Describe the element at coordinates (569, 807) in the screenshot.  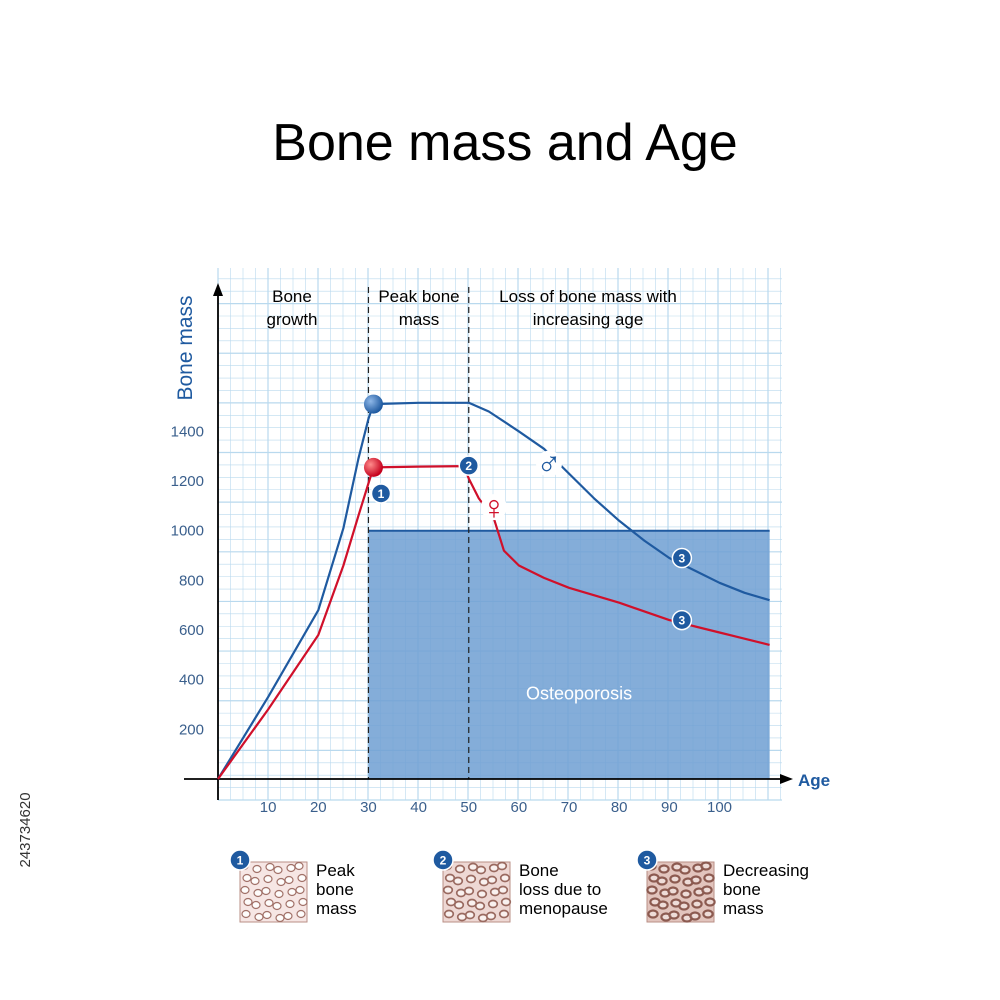
I see `x-tick-label: 70` at that location.